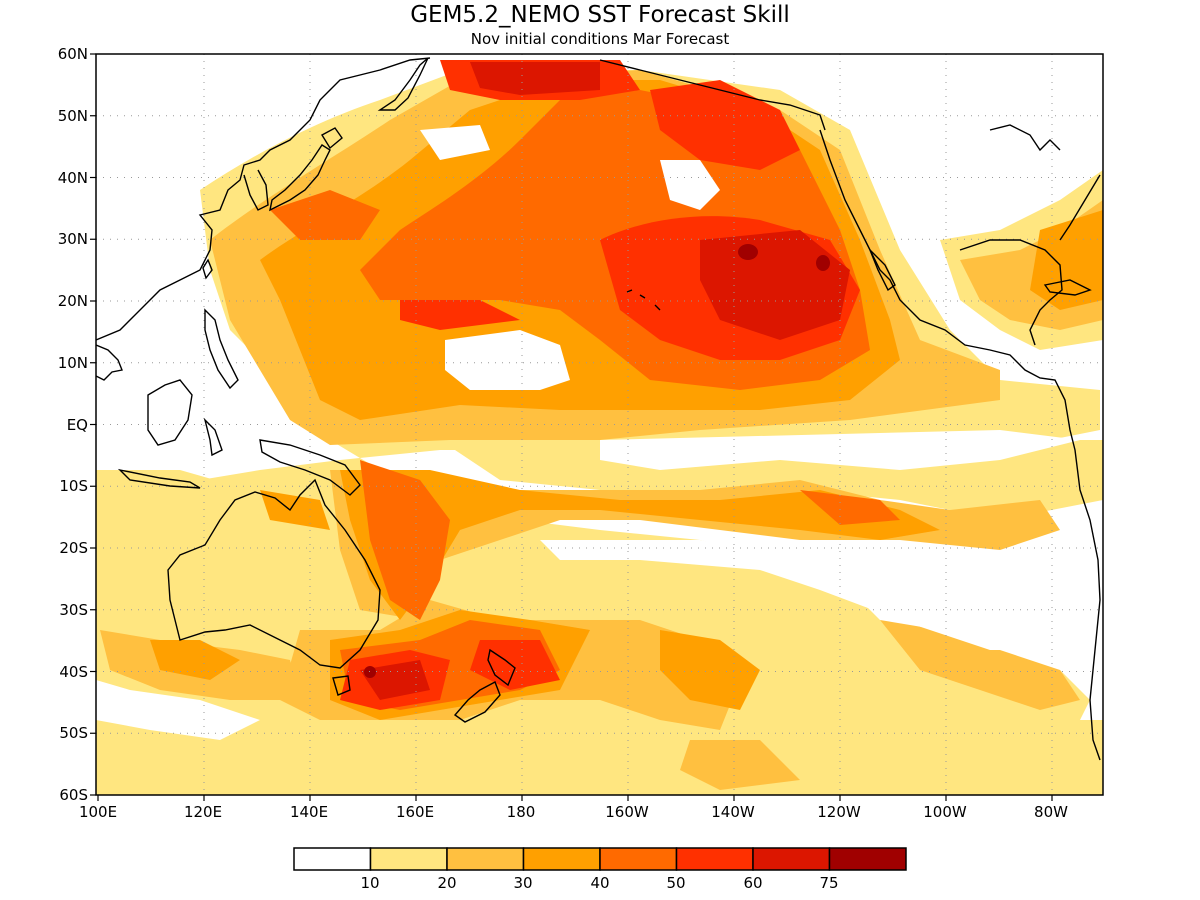 Image resolution: width=1200 pixels, height=900 pixels. What do you see at coordinates (221, 349) in the screenshot?
I see `philippines-outline` at bounding box center [221, 349].